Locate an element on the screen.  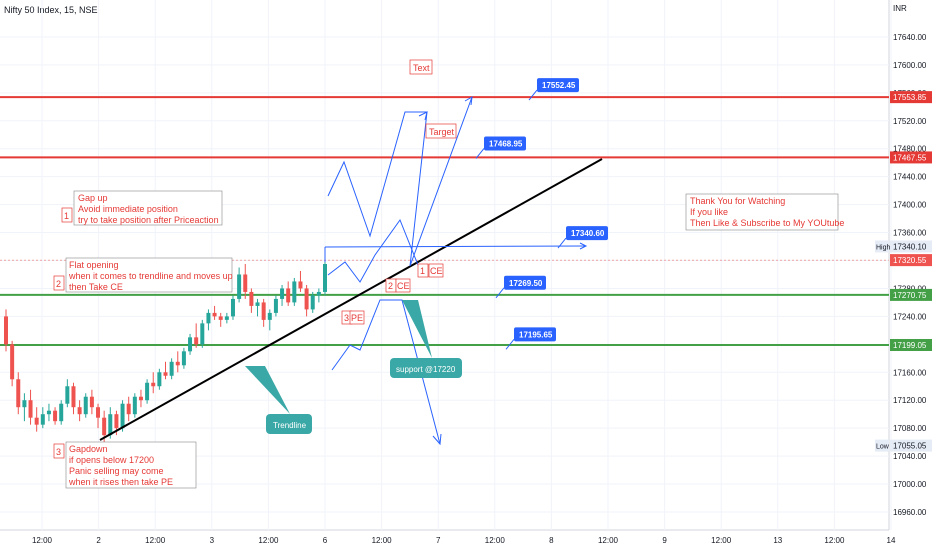
scenario-1-line-3: try to take position after Priceaction is located at coordinates (148, 220).